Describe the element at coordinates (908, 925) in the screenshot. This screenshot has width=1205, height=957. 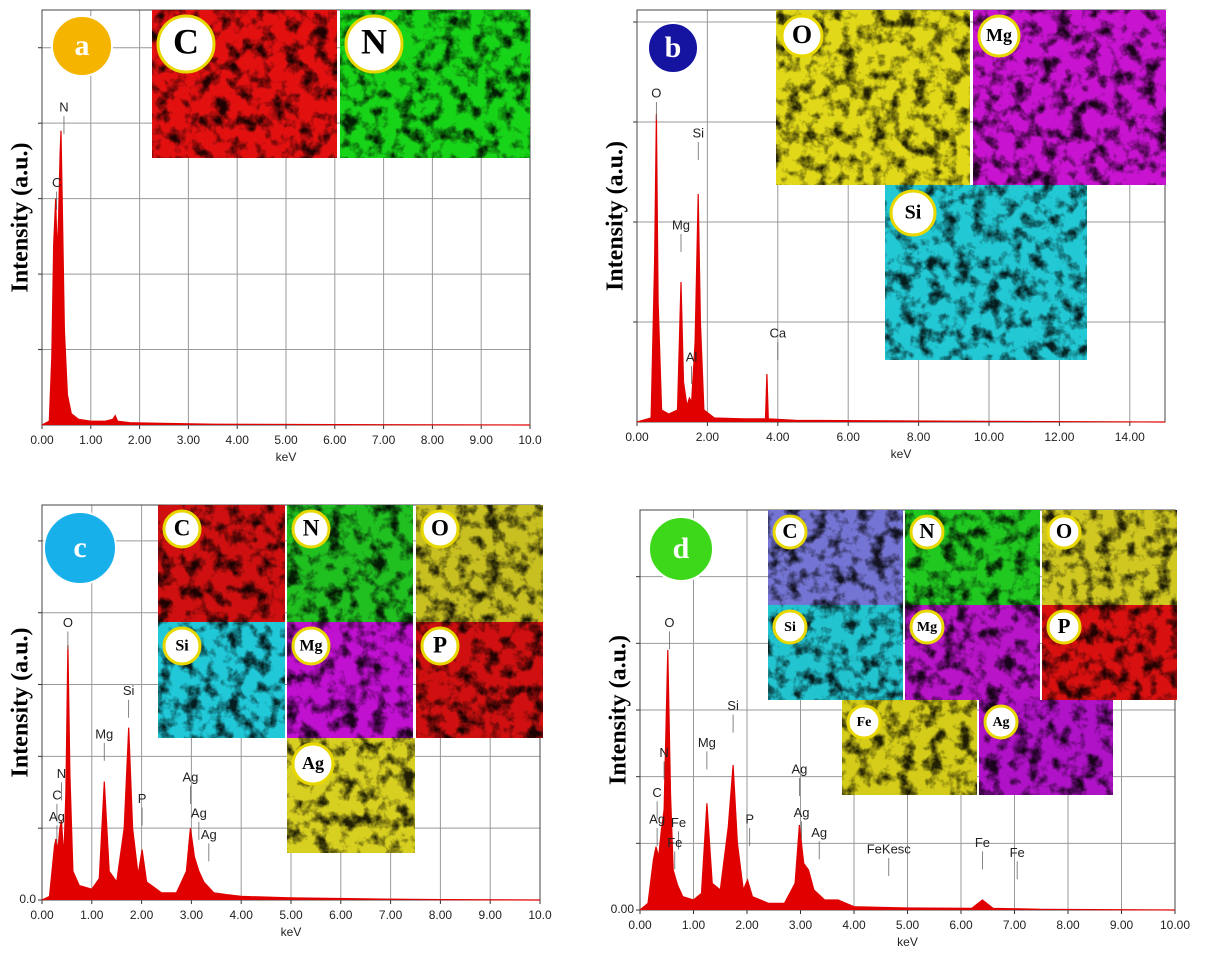
I see `x-tick-label: 5.00` at that location.